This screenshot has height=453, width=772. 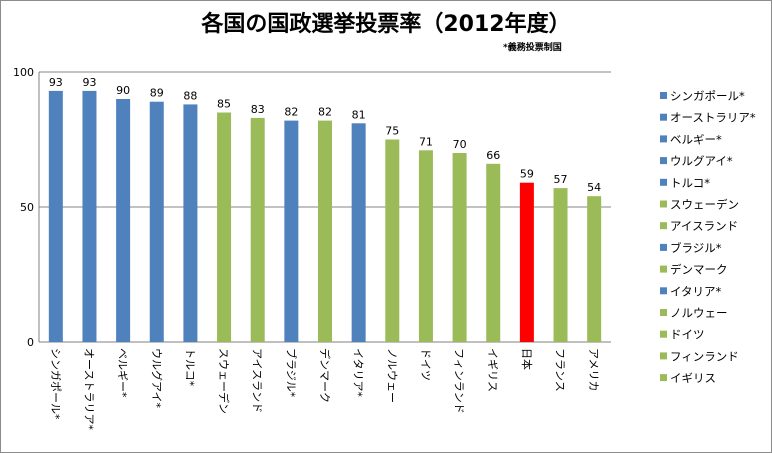 I want to click on y-tick-label: 0, so click(x=30, y=342).